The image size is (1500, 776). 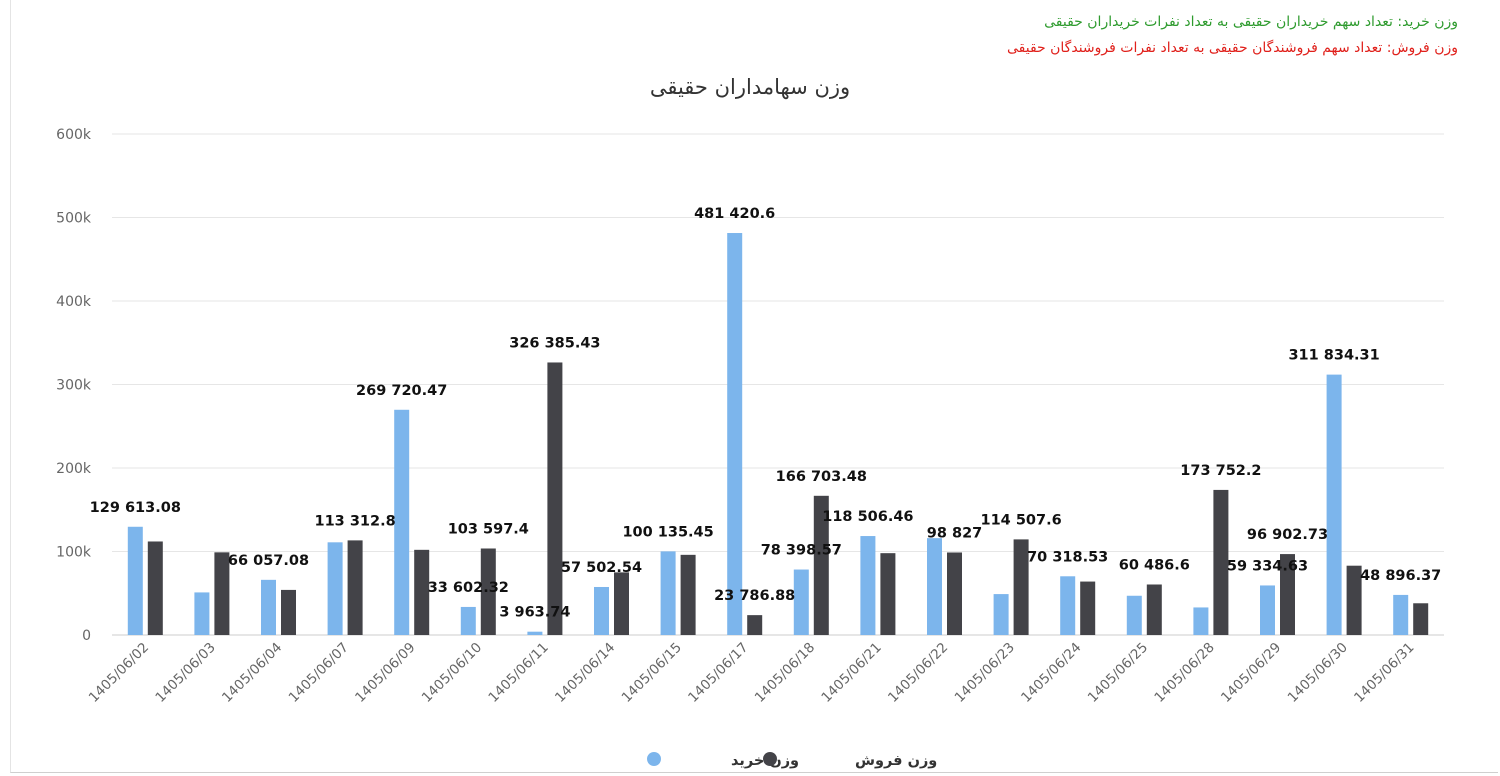 What do you see at coordinates (268, 561) in the screenshot?
I see `data-label: 66 057.08` at bounding box center [268, 561].